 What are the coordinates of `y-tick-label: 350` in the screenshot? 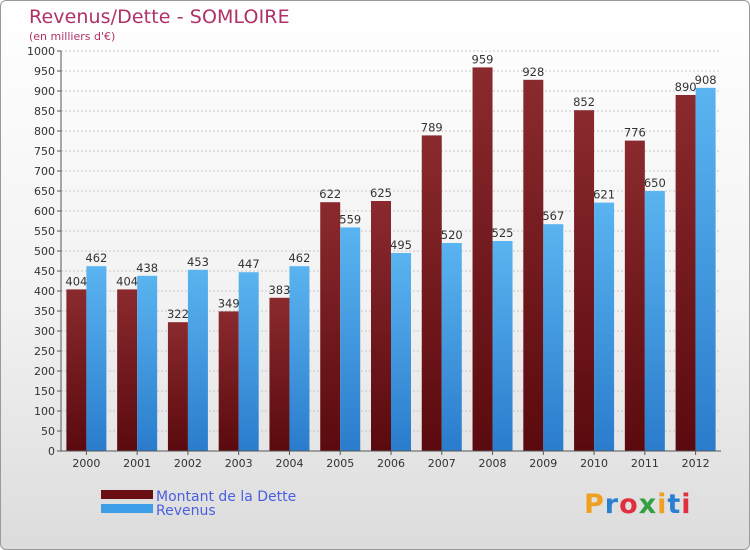 It's located at (44, 311).